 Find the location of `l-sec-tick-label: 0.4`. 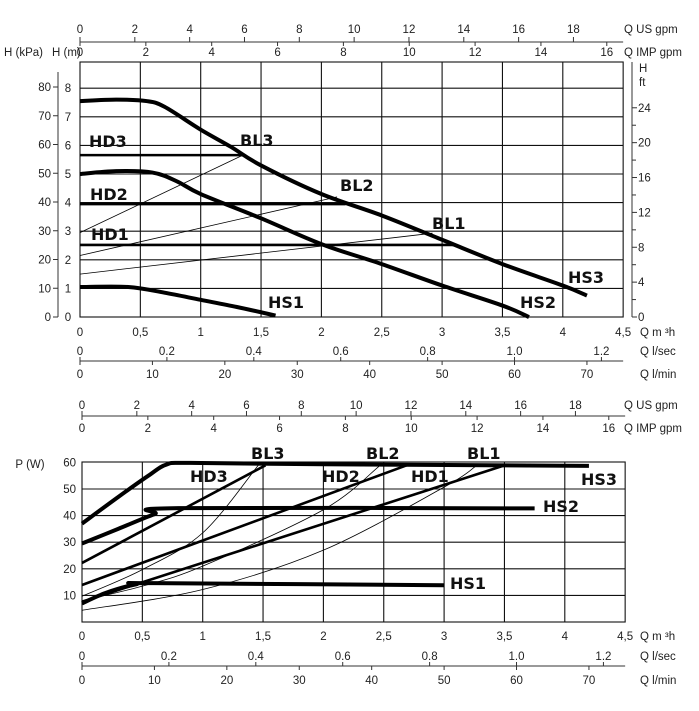

l-sec-tick-label: 0.4 is located at coordinates (254, 352).